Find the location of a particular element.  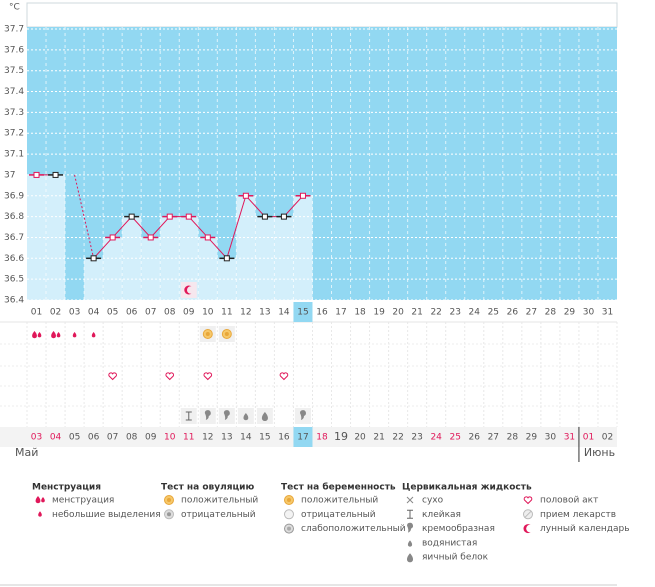

day-row-bg is located at coordinates (322, 312).